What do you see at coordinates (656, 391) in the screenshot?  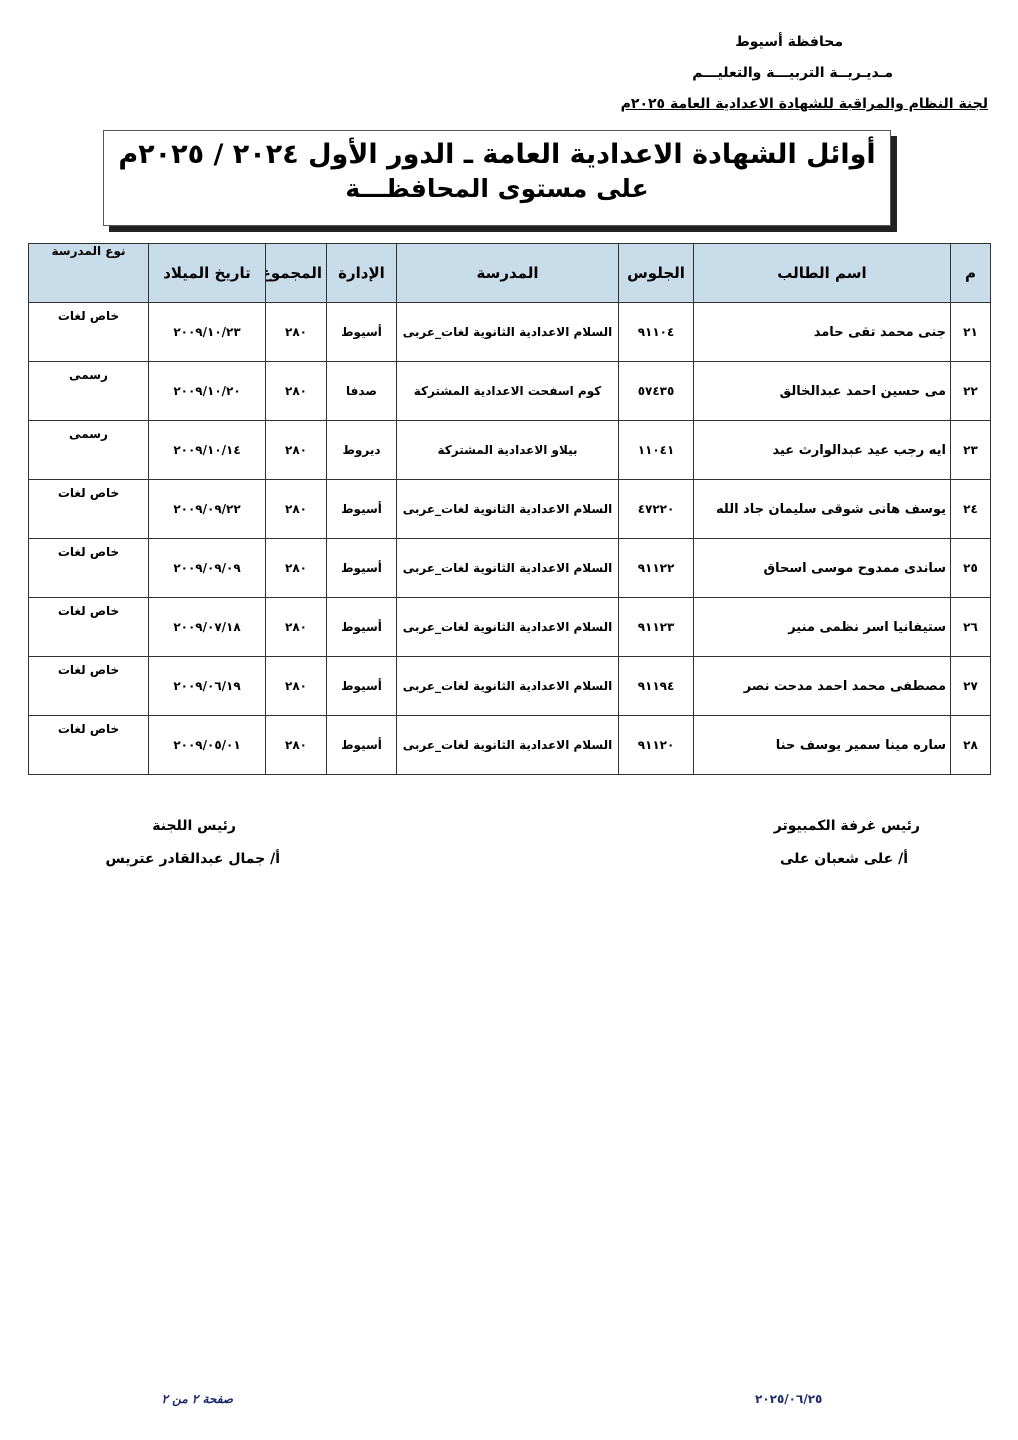 I see `table-cell: ٥٧٤٣٥` at bounding box center [656, 391].